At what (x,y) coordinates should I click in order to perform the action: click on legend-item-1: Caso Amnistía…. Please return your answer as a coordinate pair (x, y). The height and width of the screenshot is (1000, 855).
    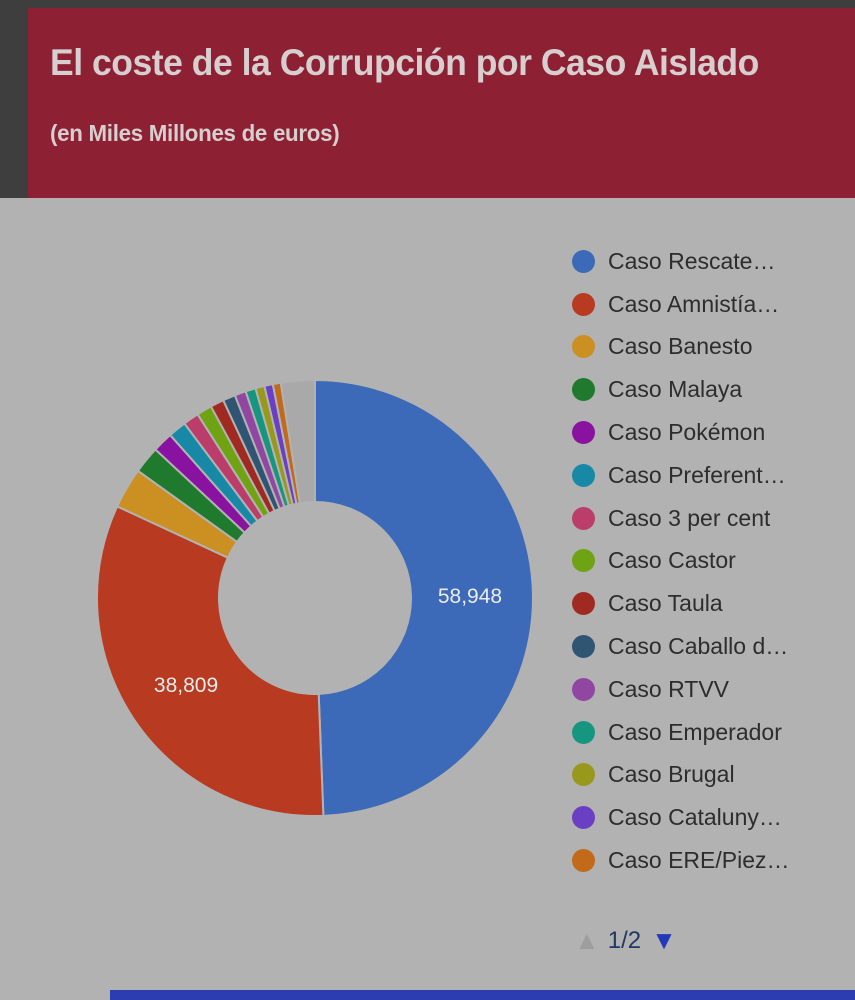
    Looking at the image, I should click on (707, 304).